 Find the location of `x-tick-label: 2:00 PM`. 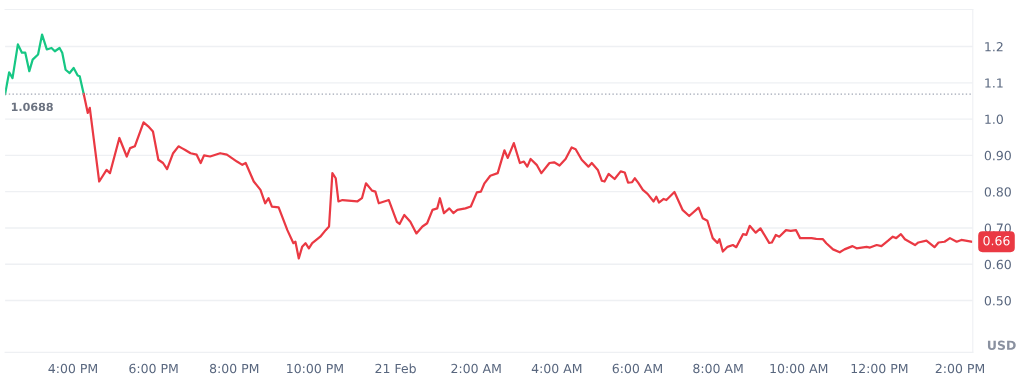

x-tick-label: 2:00 PM is located at coordinates (959, 368).